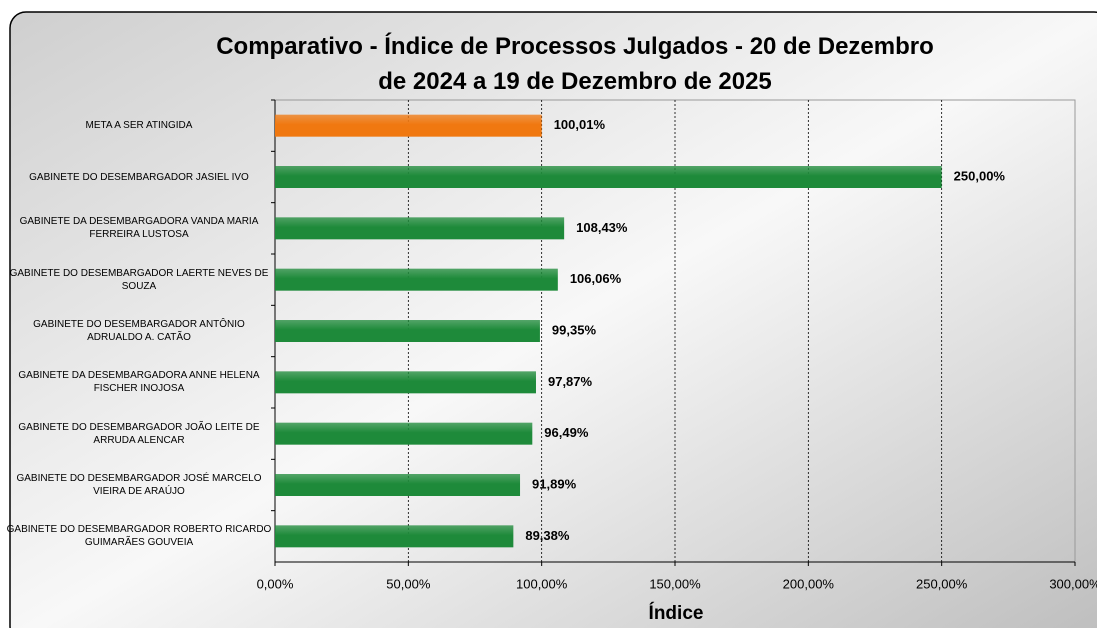 This screenshot has height=628, width=1097. What do you see at coordinates (602, 227) in the screenshot?
I see `data-label: 108,43%` at bounding box center [602, 227].